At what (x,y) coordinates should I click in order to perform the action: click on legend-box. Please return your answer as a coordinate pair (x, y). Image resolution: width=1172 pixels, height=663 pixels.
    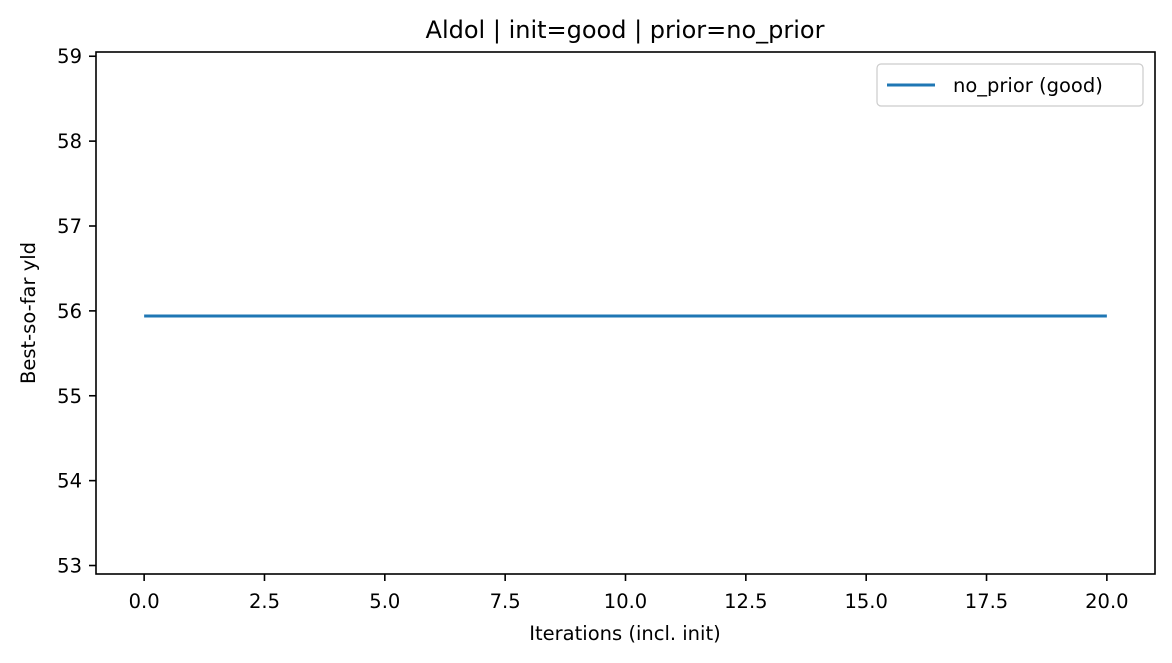
    Looking at the image, I should click on (1010, 85).